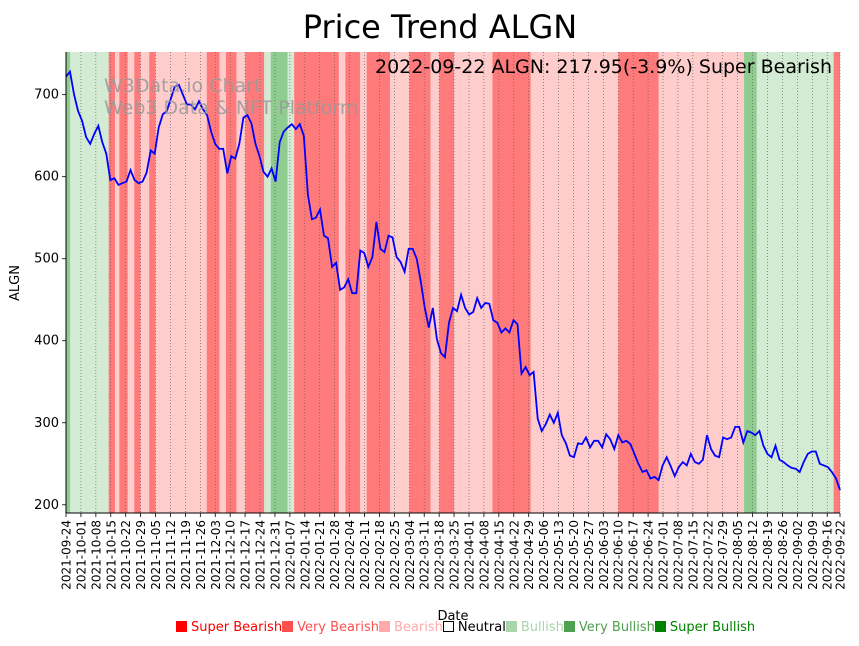  Describe the element at coordinates (738, 555) in the screenshot. I see `x-tick-label: 2022-08-05` at that location.